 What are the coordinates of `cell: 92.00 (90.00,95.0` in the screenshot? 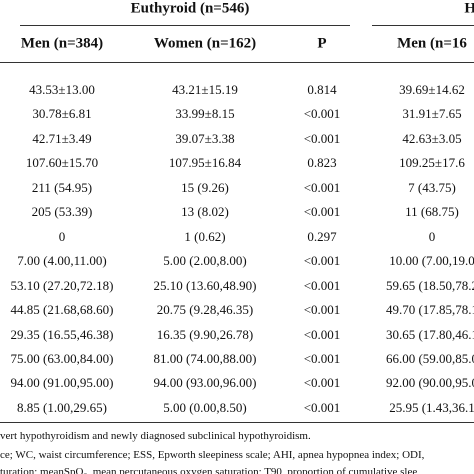 It's located at (429, 383).